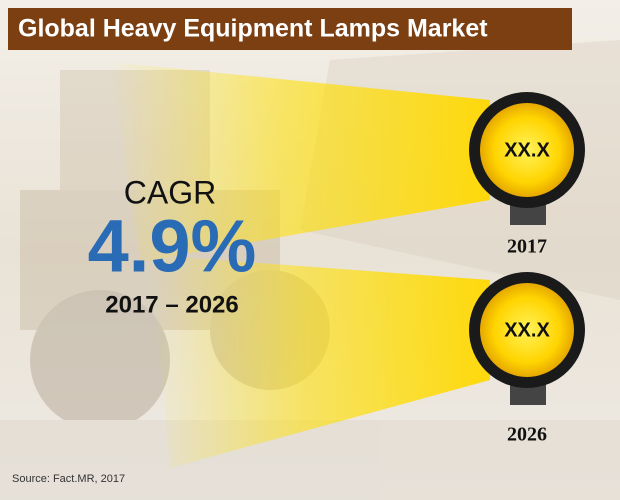  I want to click on cagr-period: 2017 – 2026, so click(171, 304).